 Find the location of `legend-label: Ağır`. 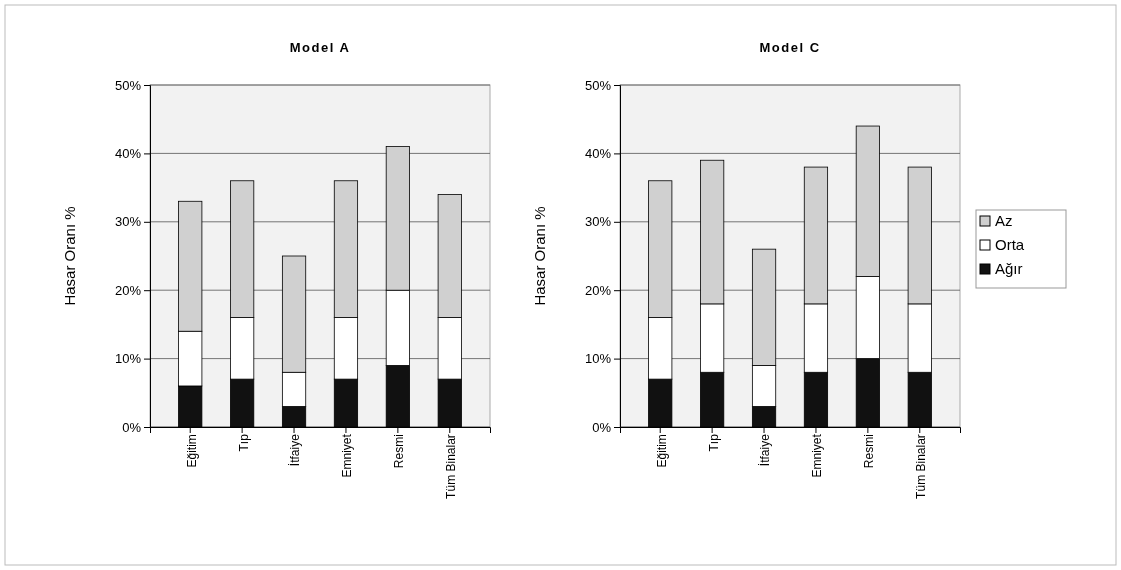

legend-label: Ağır is located at coordinates (1009, 268).